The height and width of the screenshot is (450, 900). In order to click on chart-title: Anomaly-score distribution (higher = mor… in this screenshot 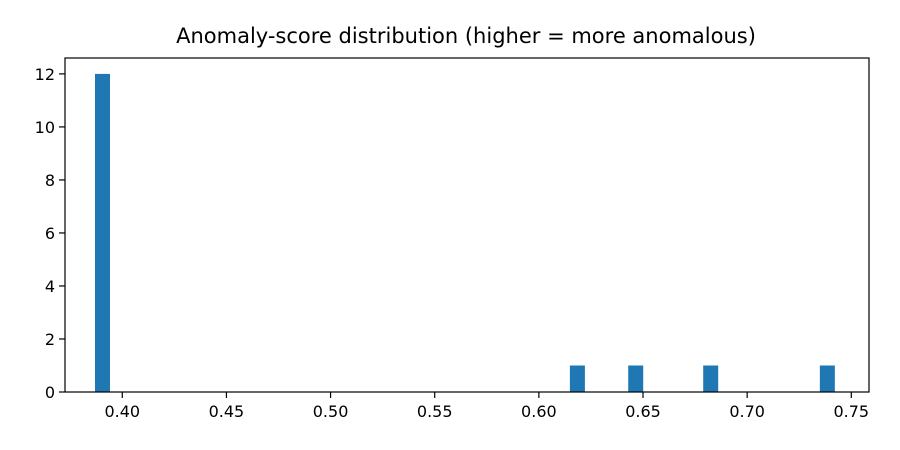, I will do `click(466, 36)`.